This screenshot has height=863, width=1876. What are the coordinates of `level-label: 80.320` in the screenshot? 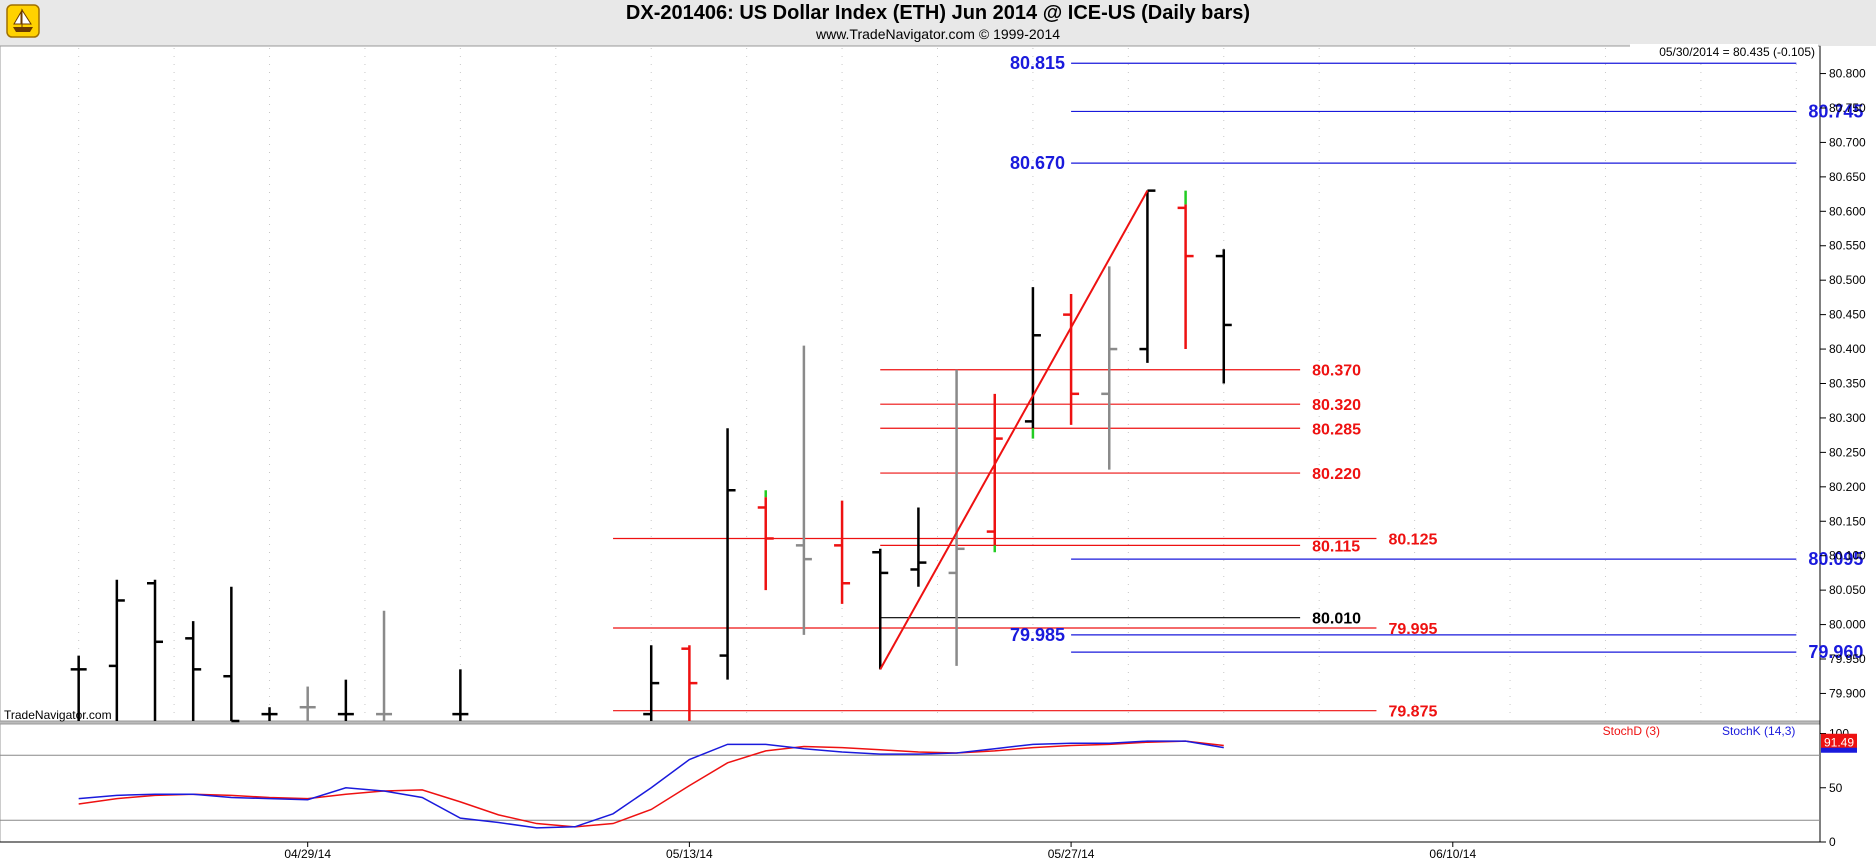 It's located at (1336, 405).